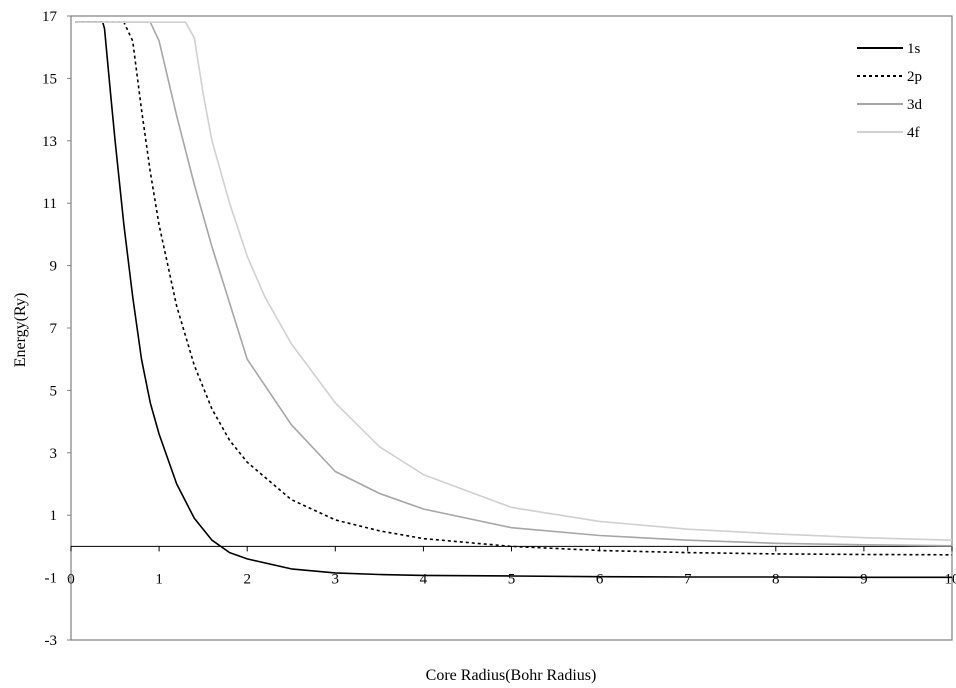  Describe the element at coordinates (54, 267) in the screenshot. I see `y-tick-label: 9` at that location.